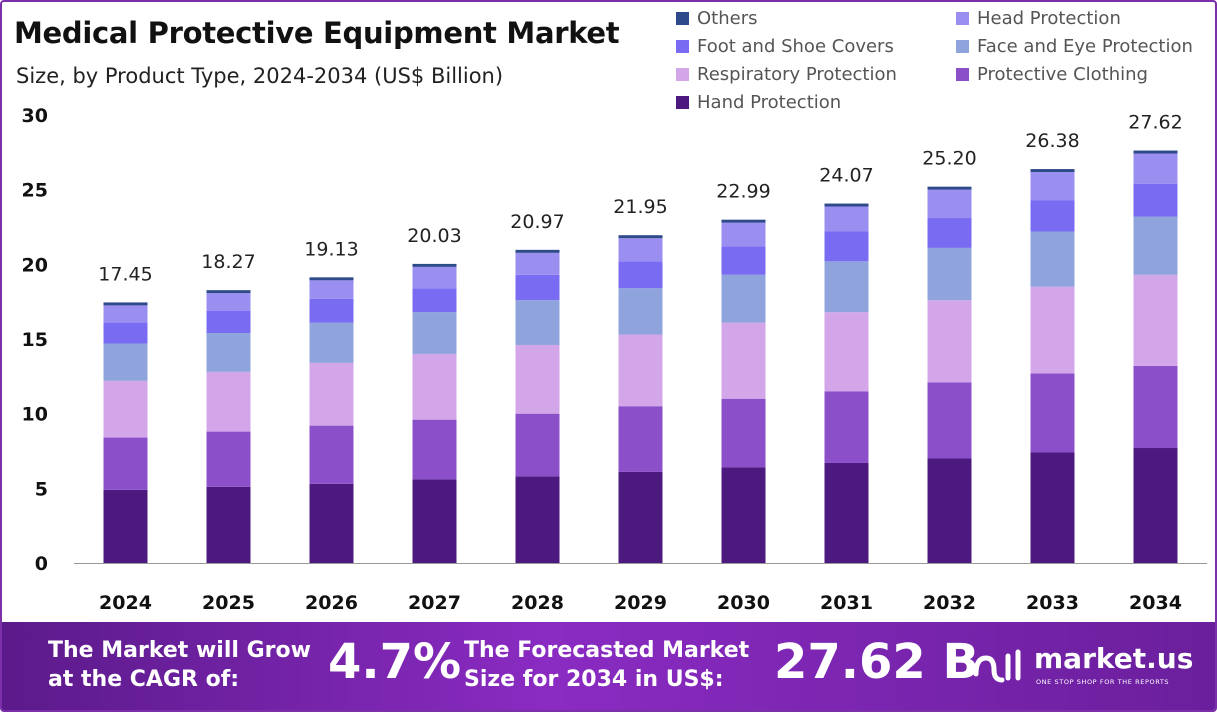 The image size is (1217, 712). What do you see at coordinates (35, 415) in the screenshot?
I see `y-tick-label: 10` at bounding box center [35, 415].